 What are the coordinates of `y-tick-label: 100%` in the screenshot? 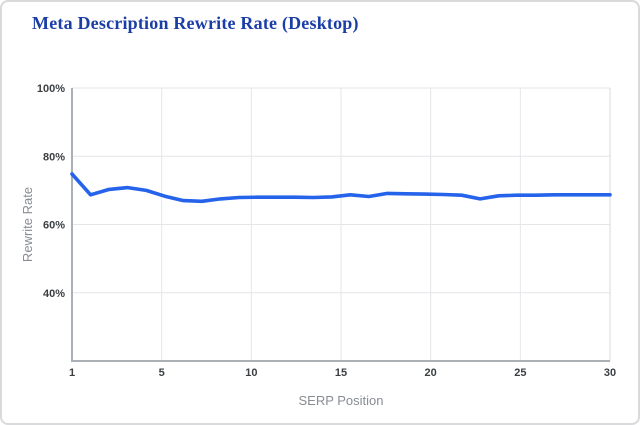 It's located at (51, 89).